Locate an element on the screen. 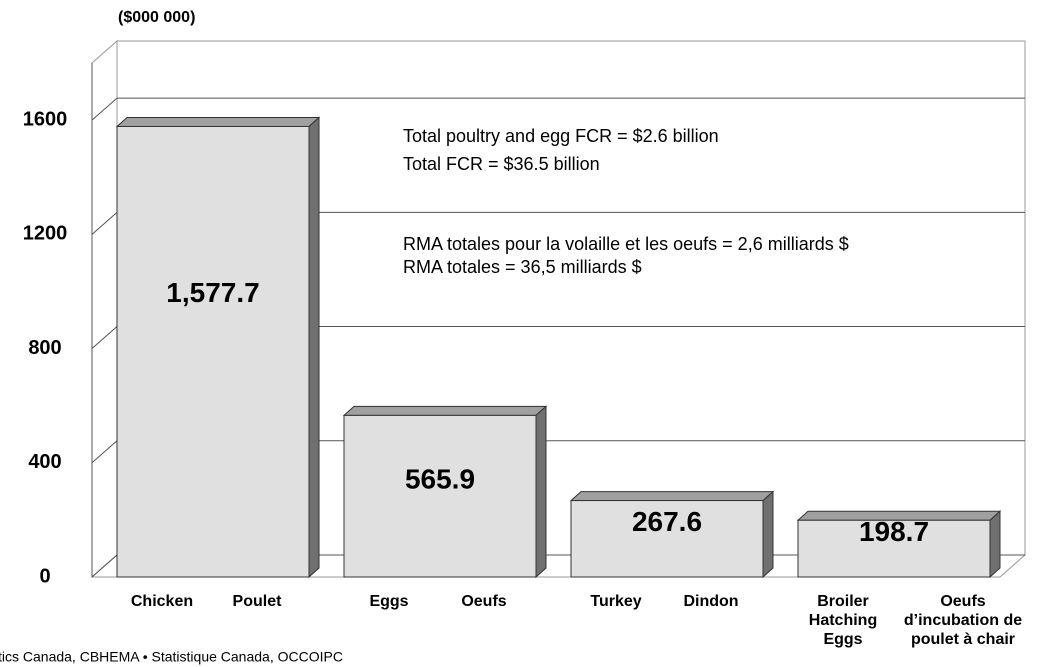 This screenshot has width=1052, height=667. x-tick-label: Broiler Hatching Eggs is located at coordinates (843, 620).